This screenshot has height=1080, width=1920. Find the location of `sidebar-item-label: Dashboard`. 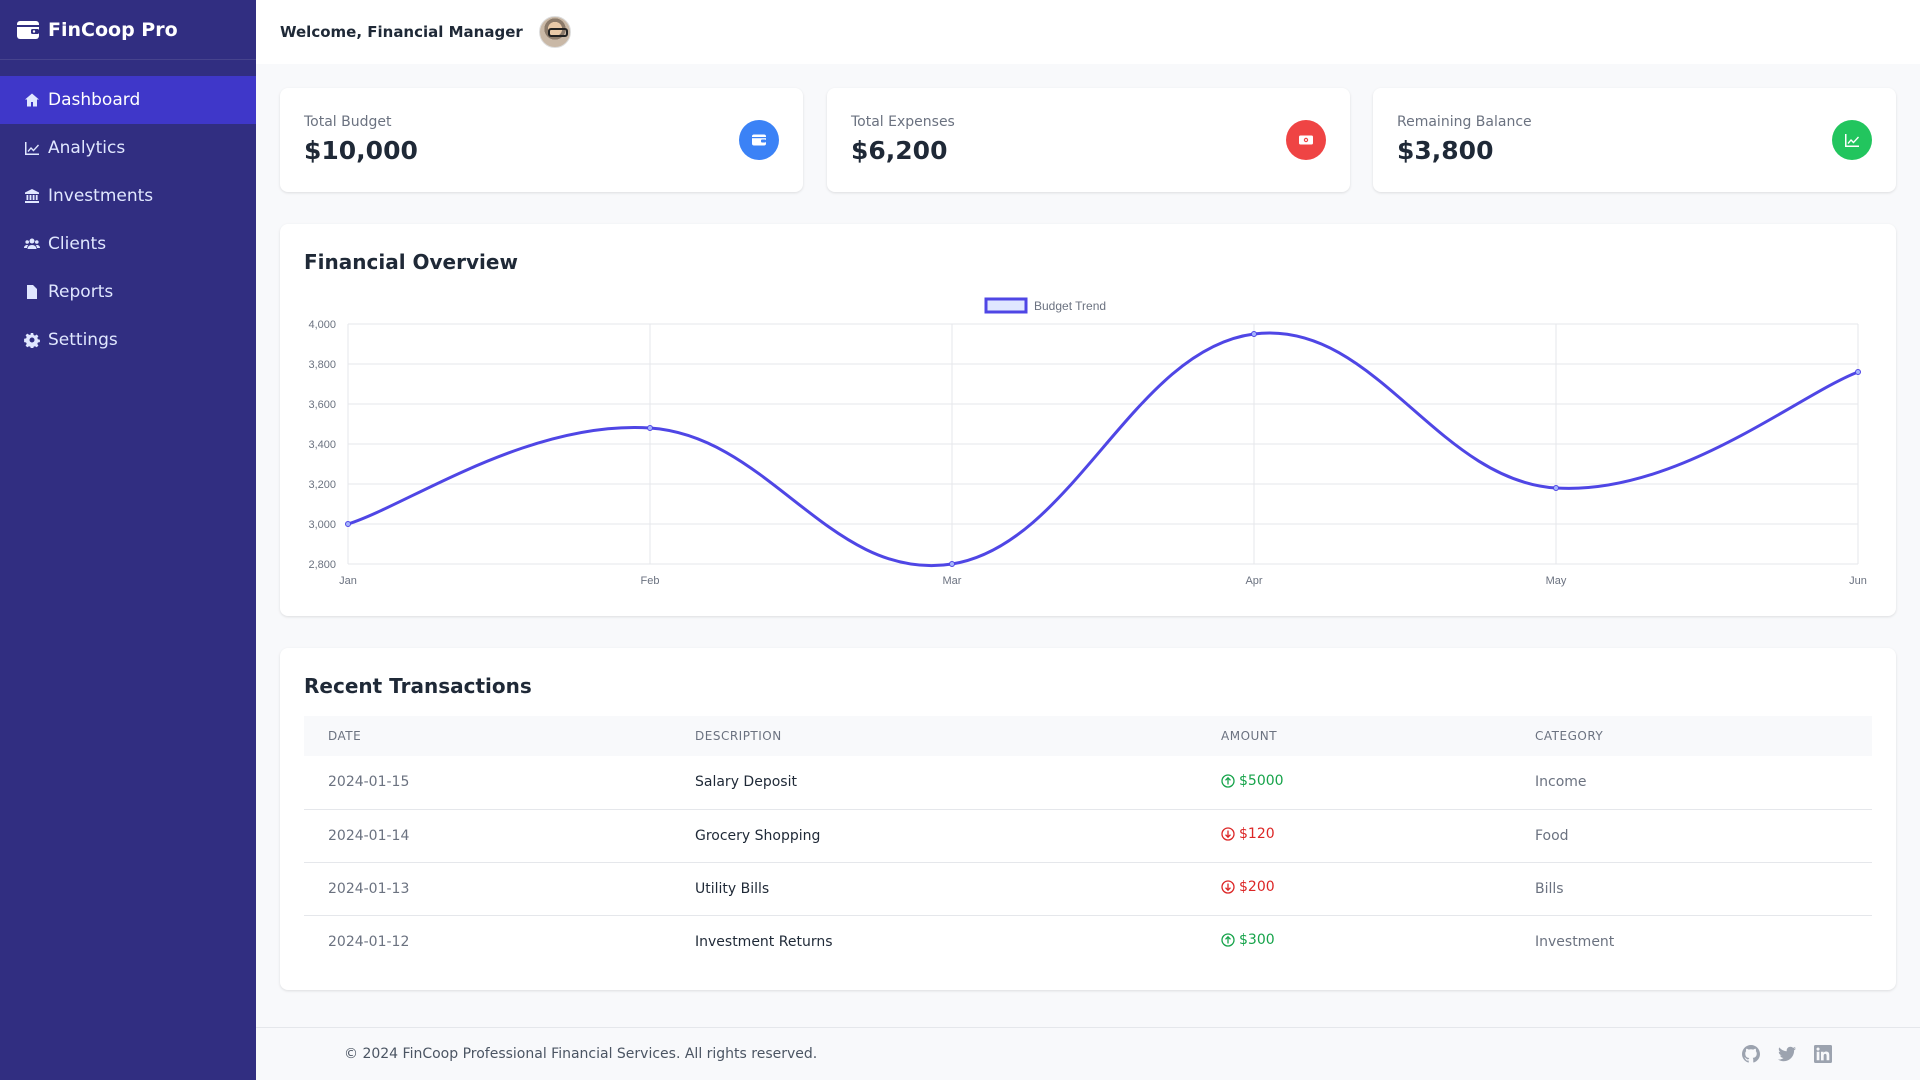

sidebar-item-label: Dashboard is located at coordinates (94, 100).